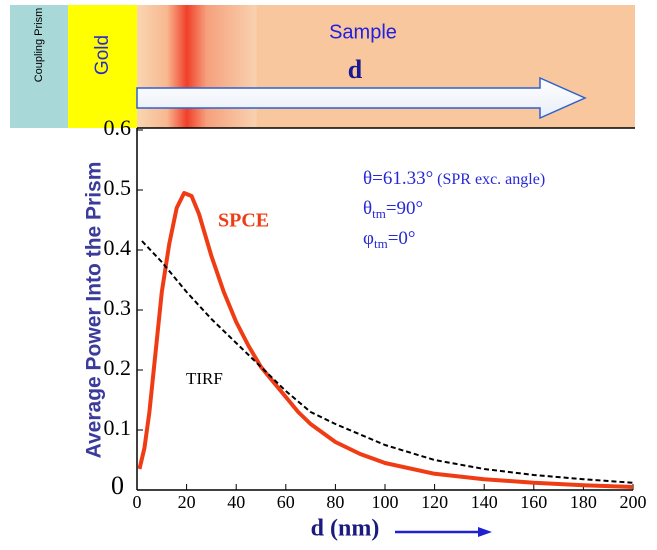 Image resolution: width=657 pixels, height=550 pixels. What do you see at coordinates (402, 238) in the screenshot?
I see `annotation-text: =0°` at bounding box center [402, 238].